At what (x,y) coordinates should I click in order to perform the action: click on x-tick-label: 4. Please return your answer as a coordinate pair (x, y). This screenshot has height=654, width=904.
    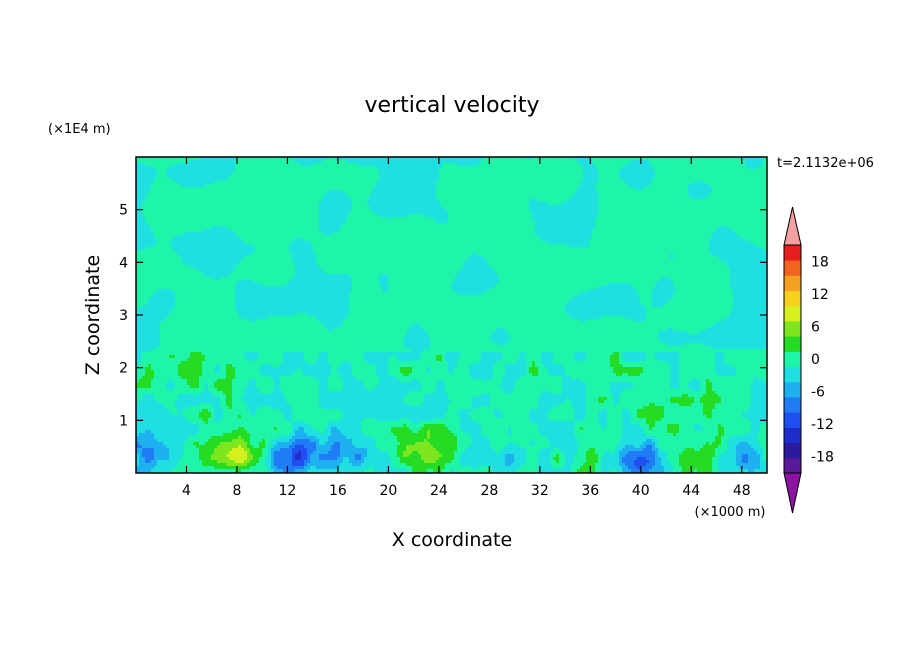
    Looking at the image, I should click on (186, 491).